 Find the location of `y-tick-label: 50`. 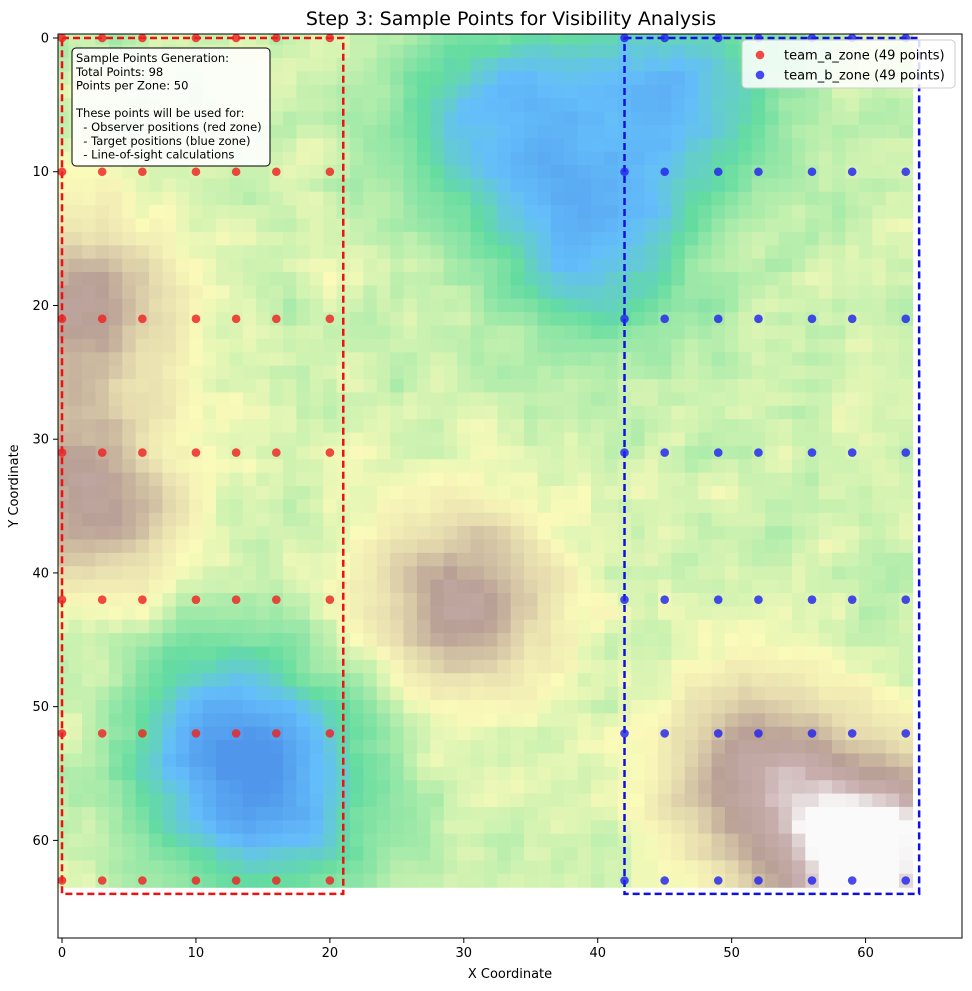

y-tick-label: 50 is located at coordinates (40, 707).